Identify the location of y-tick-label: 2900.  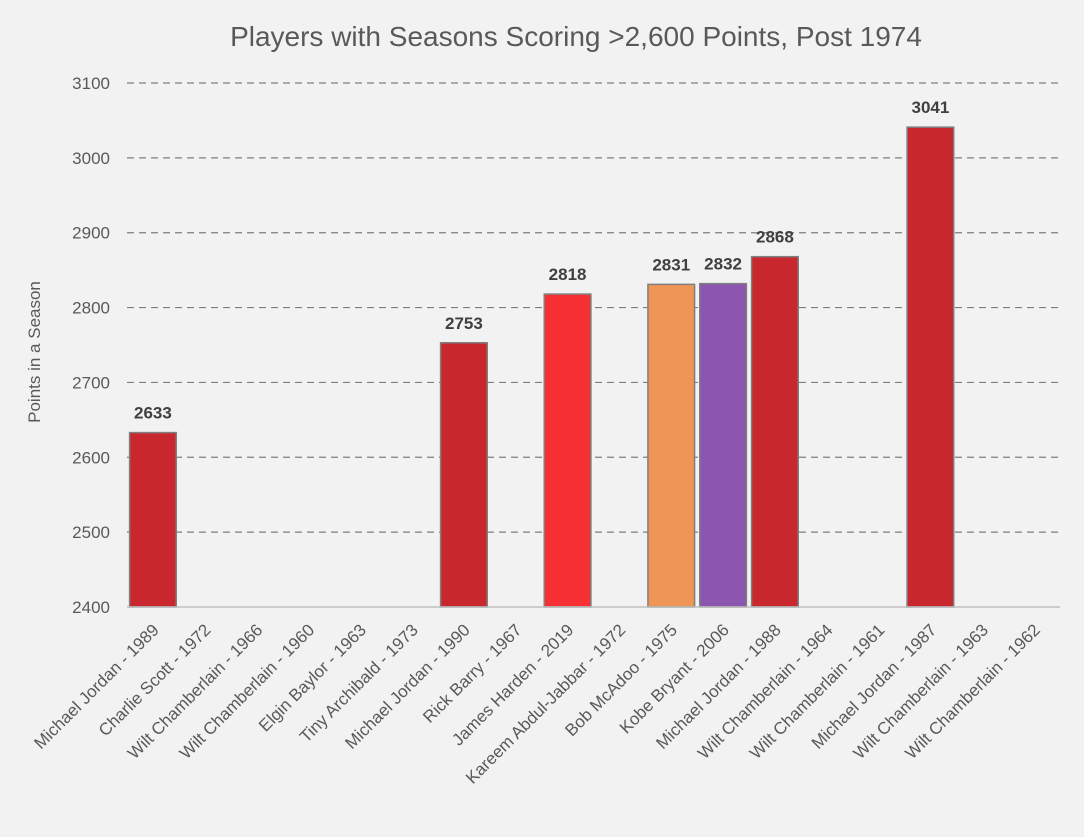
(91, 233).